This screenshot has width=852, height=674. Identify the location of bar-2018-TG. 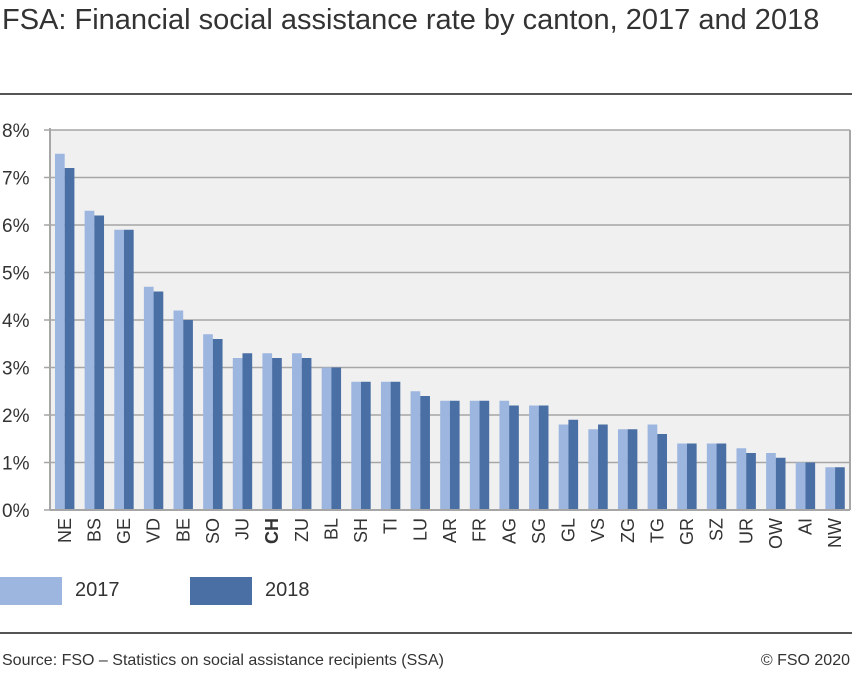
(662, 472).